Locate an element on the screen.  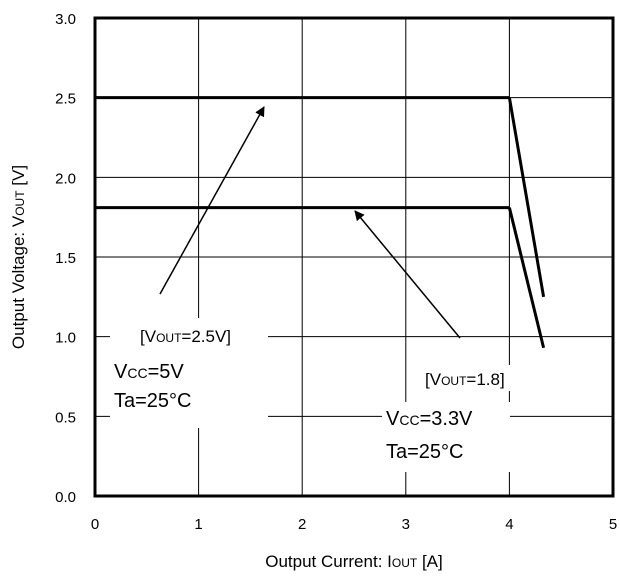
x-axis-label: Output Current: IOUT [A] is located at coordinates (353, 561).